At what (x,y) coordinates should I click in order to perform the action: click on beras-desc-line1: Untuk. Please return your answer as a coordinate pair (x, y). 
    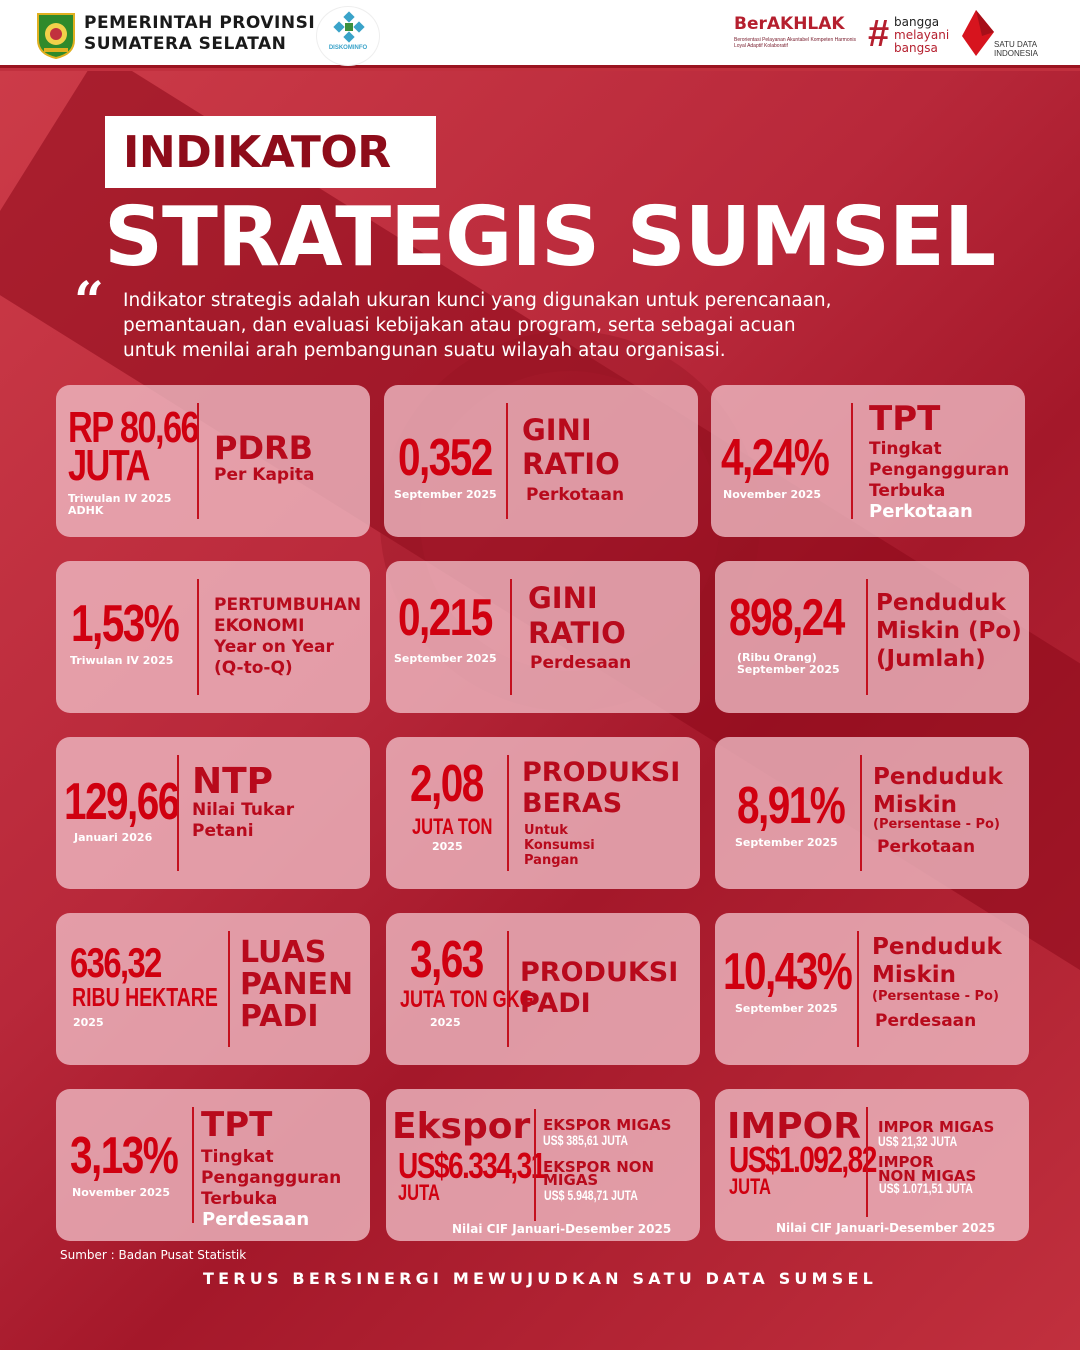
    Looking at the image, I should click on (546, 830).